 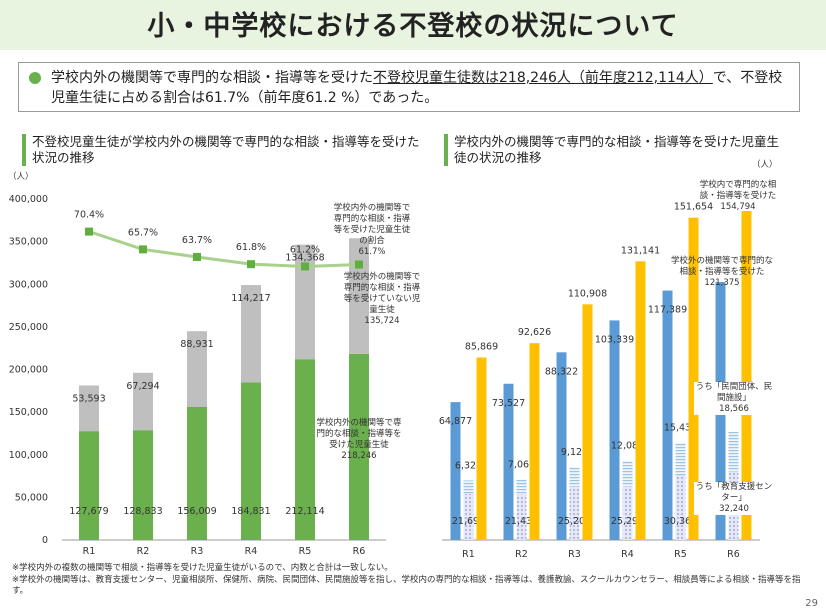 What do you see at coordinates (89, 215) in the screenshot?
I see `value-label: 70.4%` at bounding box center [89, 215].